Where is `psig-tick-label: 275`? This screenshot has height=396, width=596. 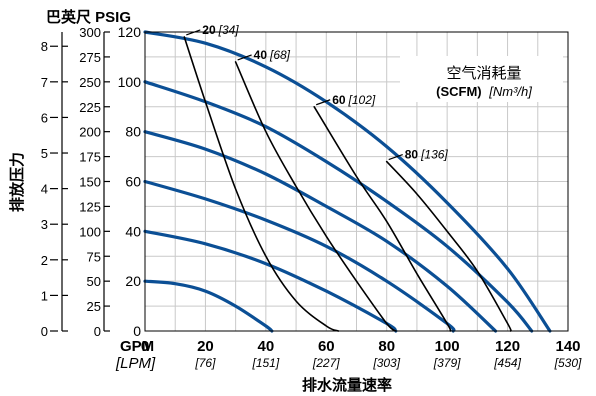
psig-tick-label: 275 is located at coordinates (90, 57).